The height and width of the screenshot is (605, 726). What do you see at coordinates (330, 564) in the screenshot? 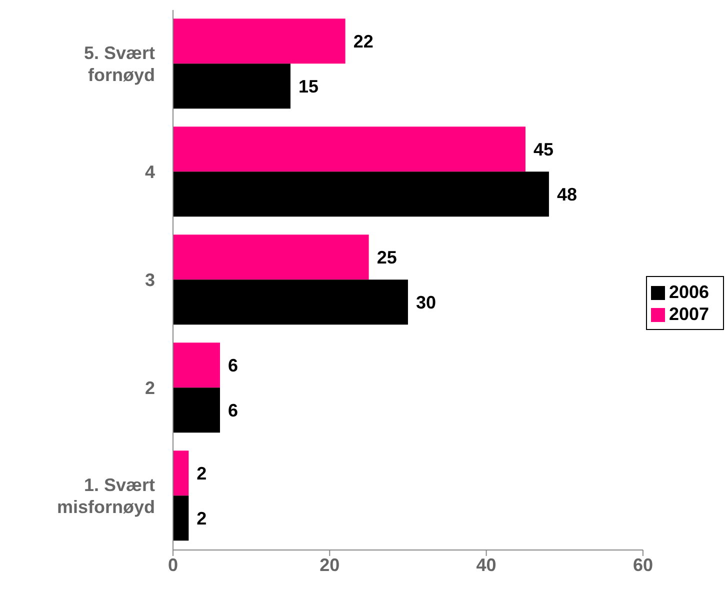
I see `x-tick-label: 20` at bounding box center [330, 564].